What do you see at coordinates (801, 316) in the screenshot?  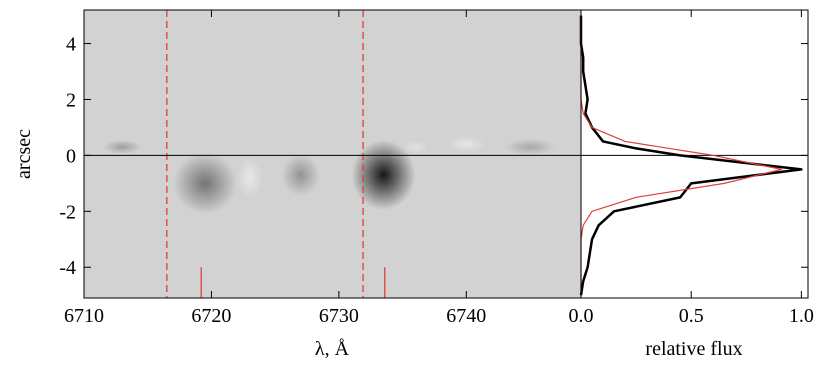 I see `x-tick-label: 1.0` at bounding box center [801, 316].